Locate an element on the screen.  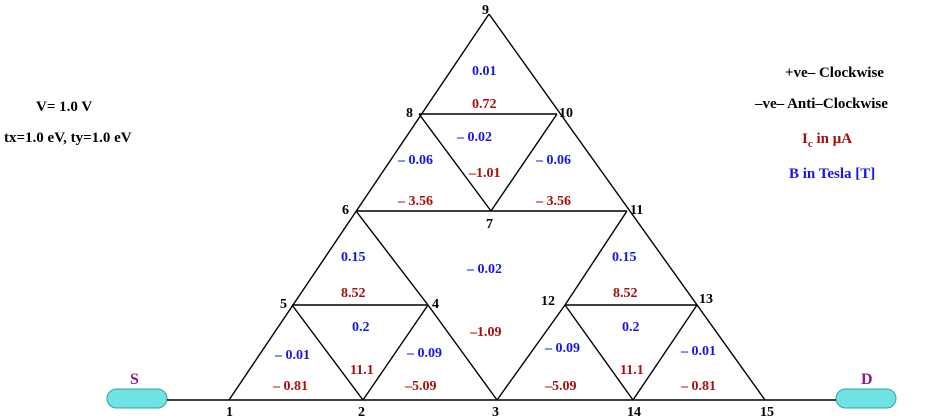
current-bottom-right-1: –5.09 is located at coordinates (560, 386).